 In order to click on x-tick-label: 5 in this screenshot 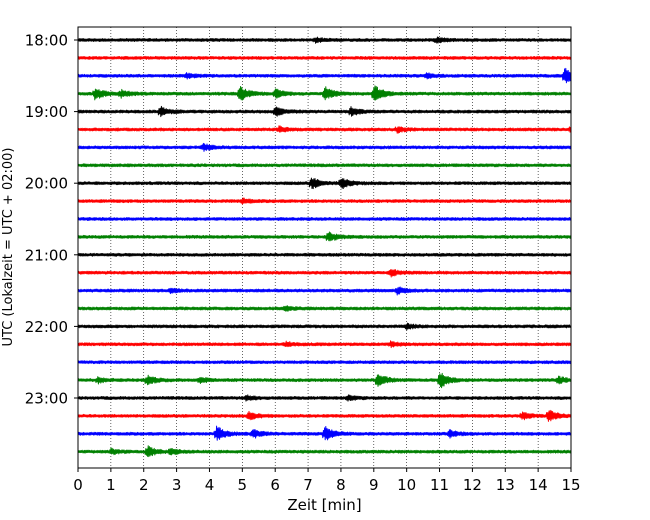, I will do `click(243, 485)`.